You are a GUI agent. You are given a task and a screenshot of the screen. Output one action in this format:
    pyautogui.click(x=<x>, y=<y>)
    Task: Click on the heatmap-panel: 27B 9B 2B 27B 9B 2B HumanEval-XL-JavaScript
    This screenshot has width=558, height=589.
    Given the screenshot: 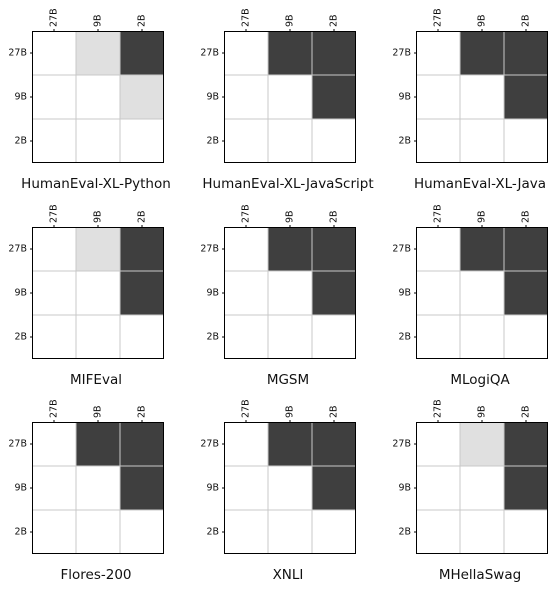 What is the action you would take?
    pyautogui.click(x=286, y=100)
    